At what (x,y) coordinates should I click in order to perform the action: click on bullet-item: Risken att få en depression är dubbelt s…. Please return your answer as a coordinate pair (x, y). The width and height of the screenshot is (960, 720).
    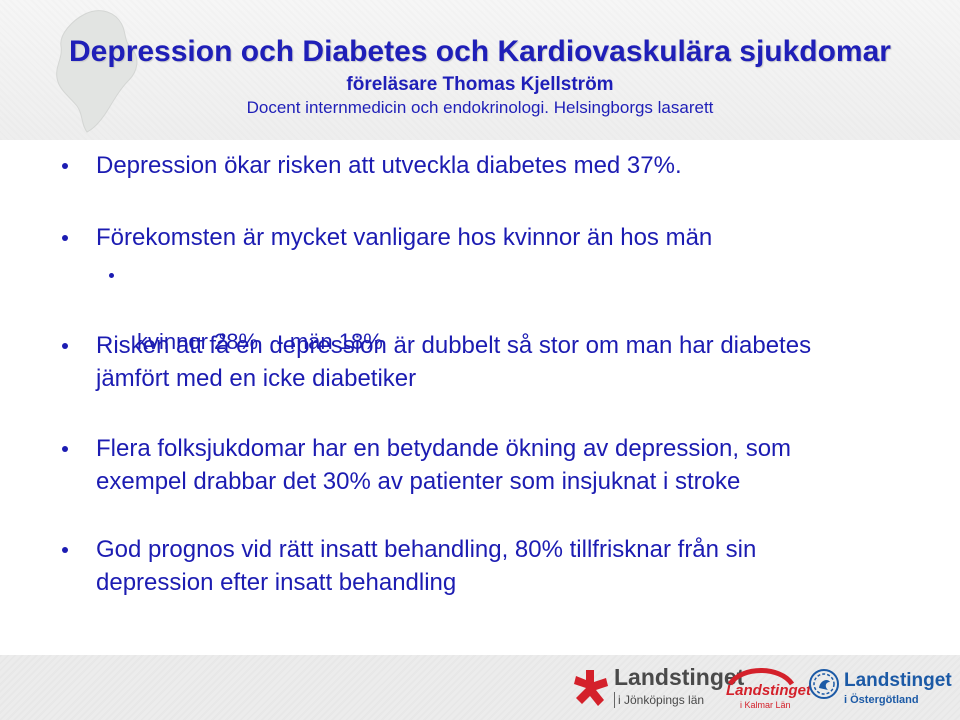
    Looking at the image, I should click on (454, 362).